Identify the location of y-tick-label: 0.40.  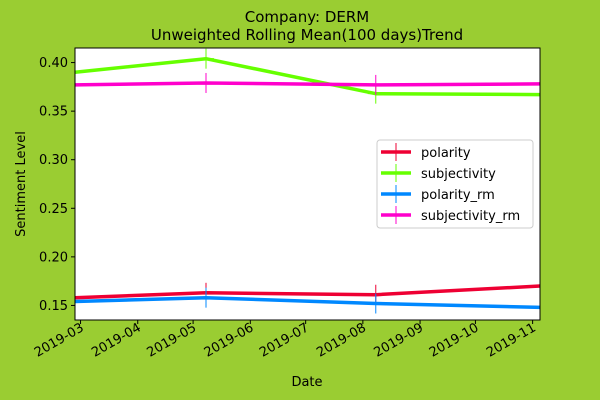
(53, 63).